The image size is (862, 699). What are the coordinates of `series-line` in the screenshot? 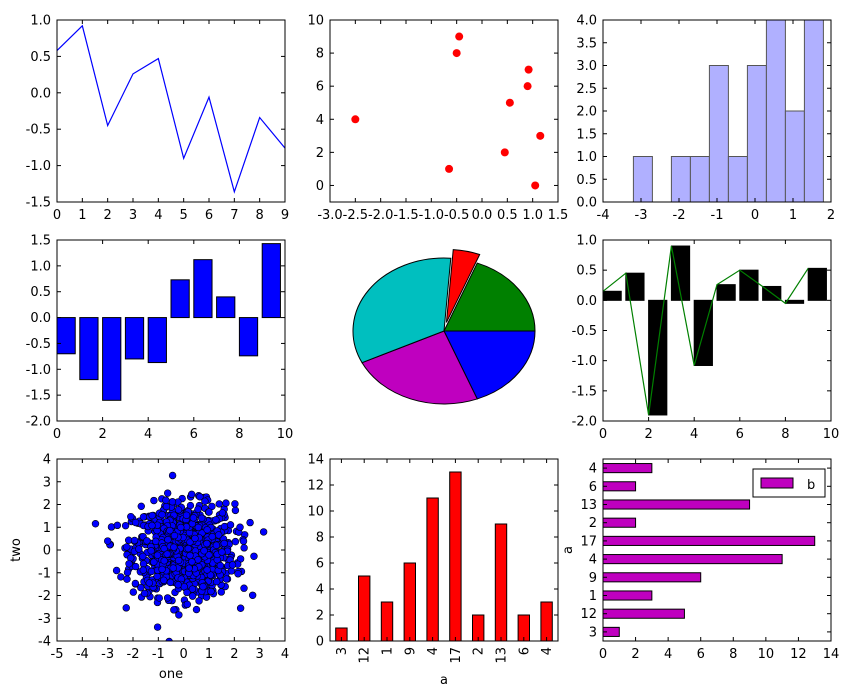 It's located at (171, 109).